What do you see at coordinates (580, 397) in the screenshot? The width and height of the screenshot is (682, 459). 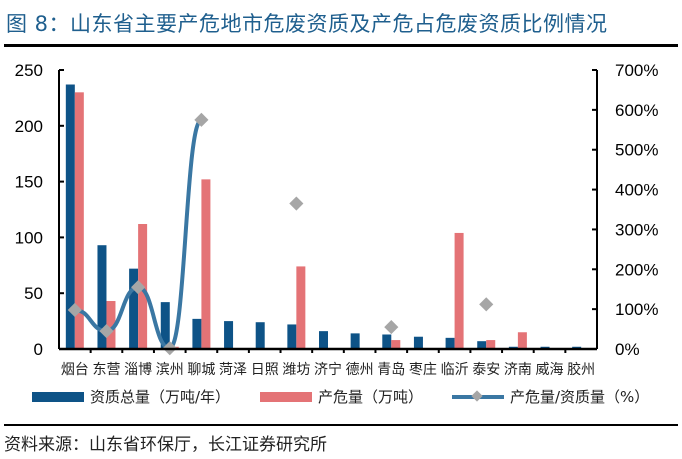 I see `legend-label: 产危量/资质量（%）` at bounding box center [580, 397].